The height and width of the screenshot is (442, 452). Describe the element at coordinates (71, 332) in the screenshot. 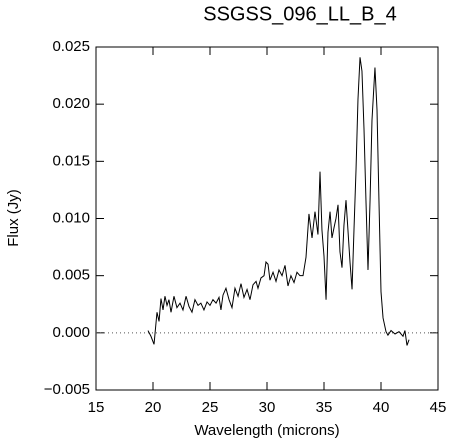

I see `y-tick-label: 0.000` at that location.